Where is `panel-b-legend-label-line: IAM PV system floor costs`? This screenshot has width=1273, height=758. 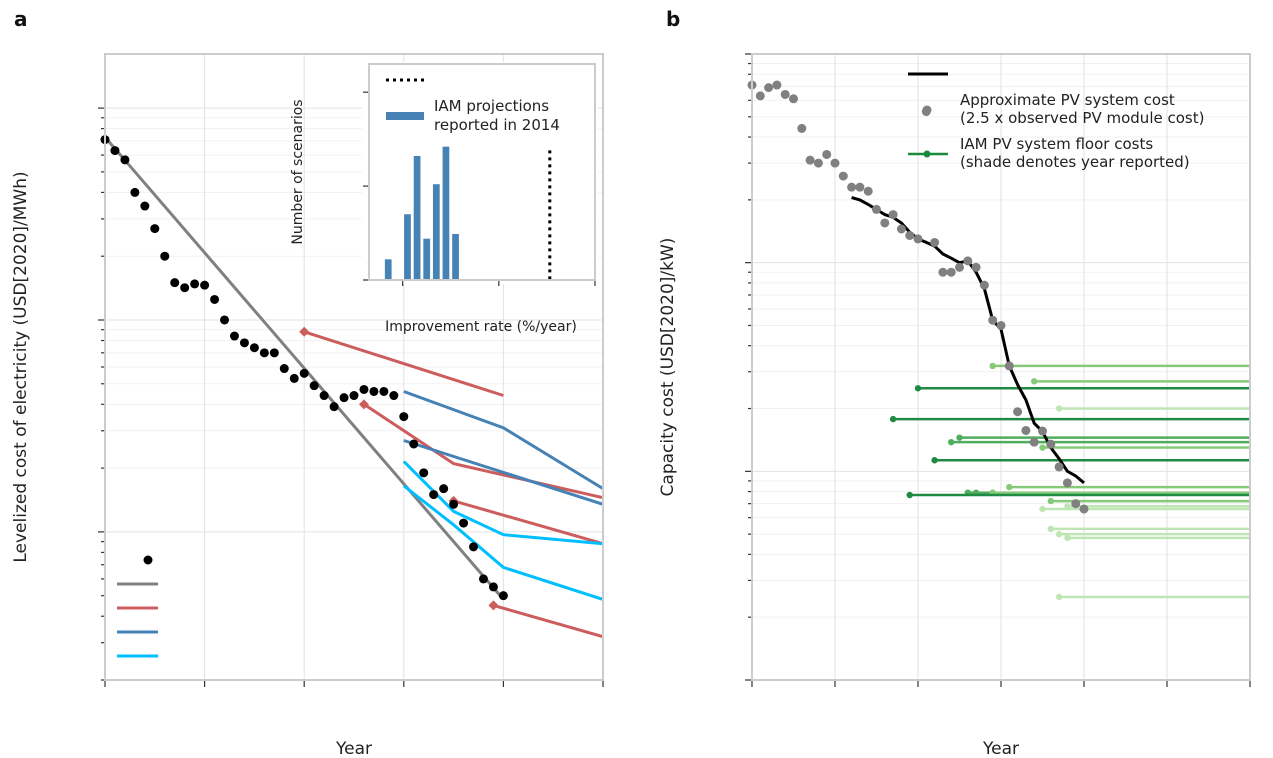 panel-b-legend-label-line: IAM PV system floor costs is located at coordinates (1056, 144).